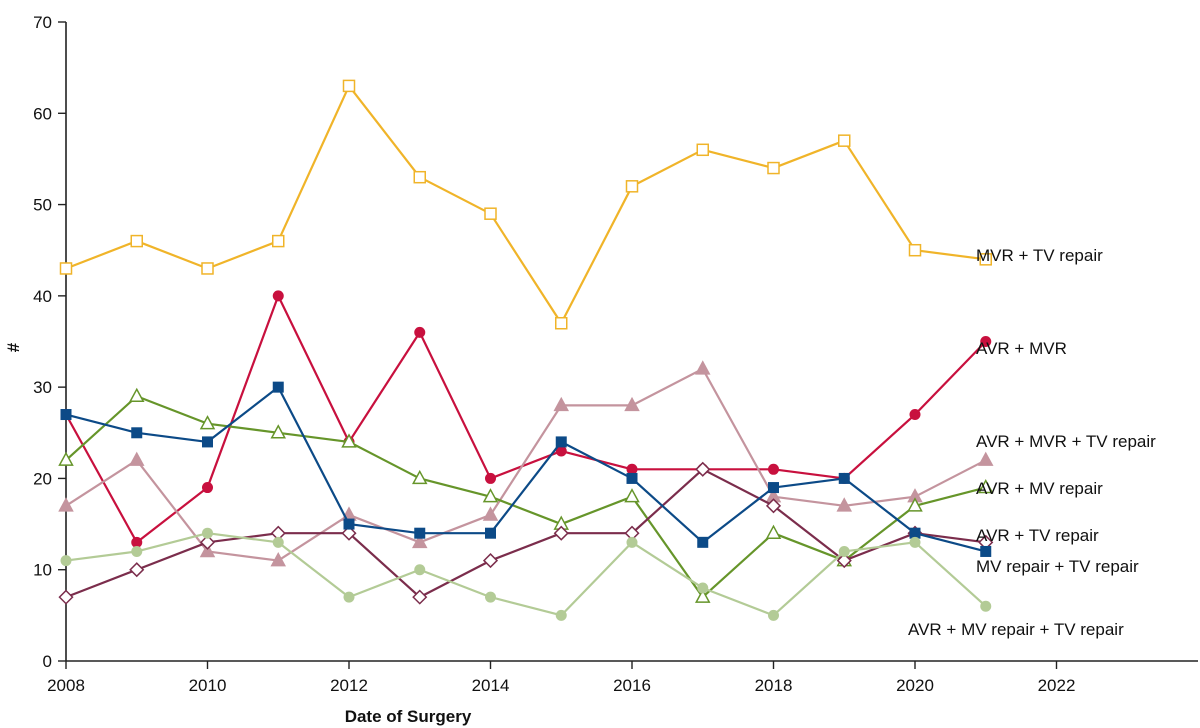 This screenshot has height=728, width=1200. What do you see at coordinates (42, 387) in the screenshot?
I see `y-tick-label: 30` at bounding box center [42, 387].